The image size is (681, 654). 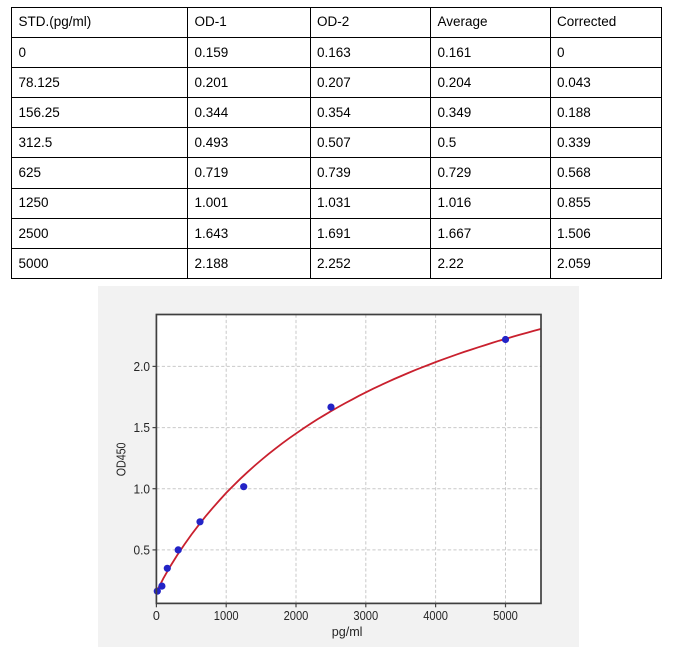 I want to click on svg-text: 0.5, so click(x=142, y=551).